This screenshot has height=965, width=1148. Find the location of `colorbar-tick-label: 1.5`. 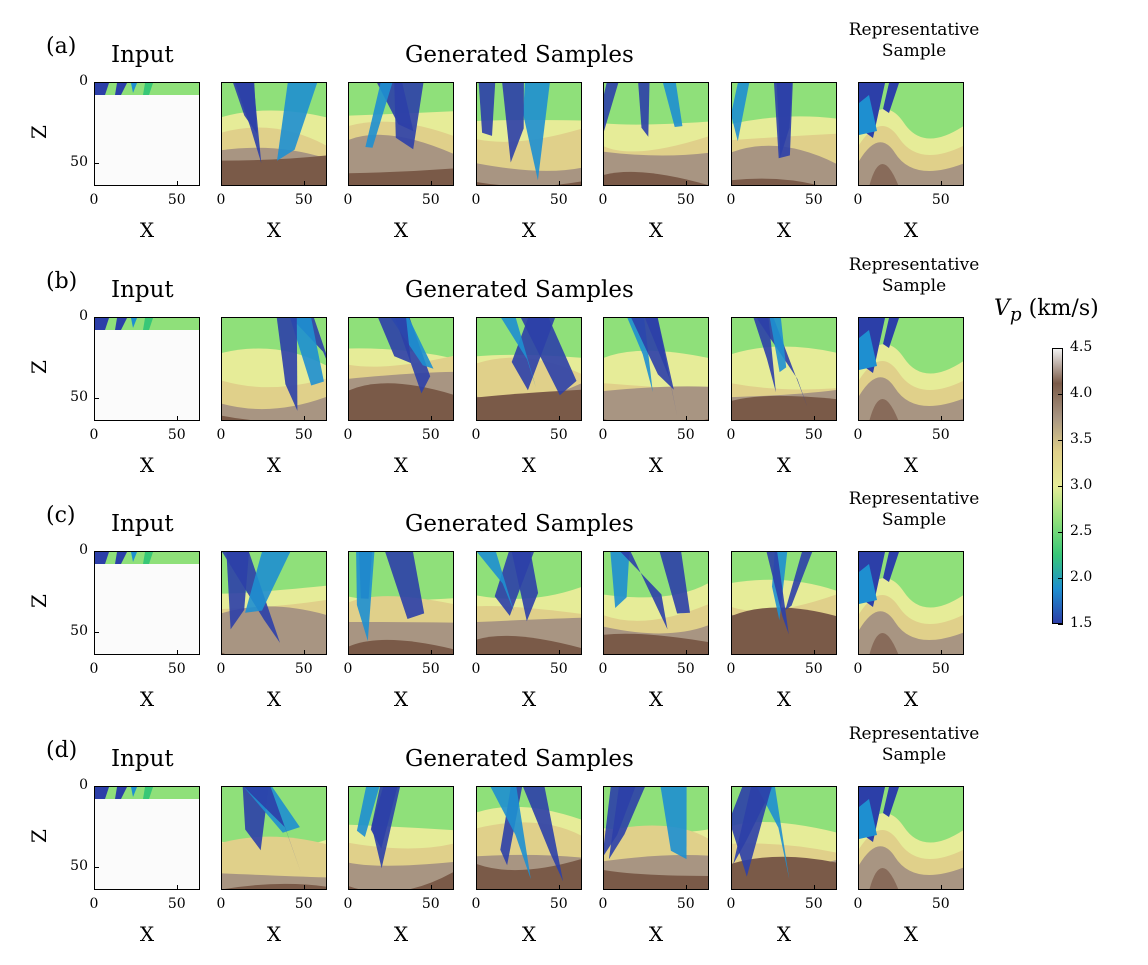

colorbar-tick-label: 1.5 is located at coordinates (1081, 623).